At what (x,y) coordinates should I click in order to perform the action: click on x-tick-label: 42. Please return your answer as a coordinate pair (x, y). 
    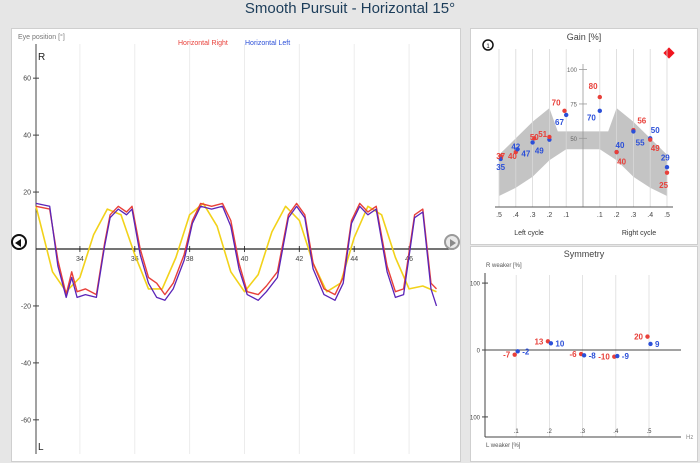
    Looking at the image, I should click on (299, 259).